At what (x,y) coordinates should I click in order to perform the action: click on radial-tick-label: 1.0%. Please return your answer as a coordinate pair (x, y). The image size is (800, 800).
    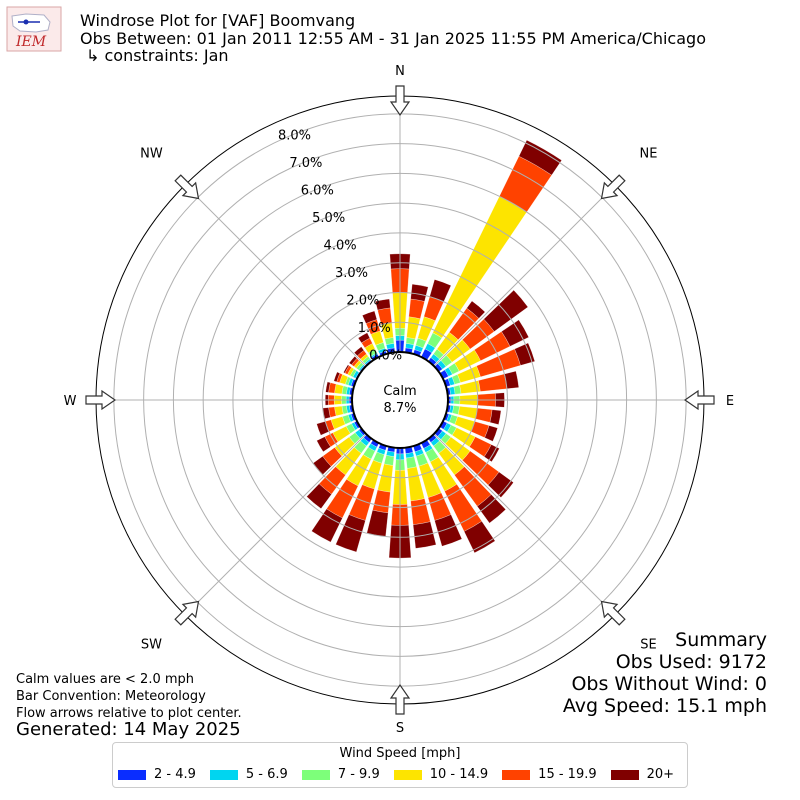
    Looking at the image, I should click on (374, 328).